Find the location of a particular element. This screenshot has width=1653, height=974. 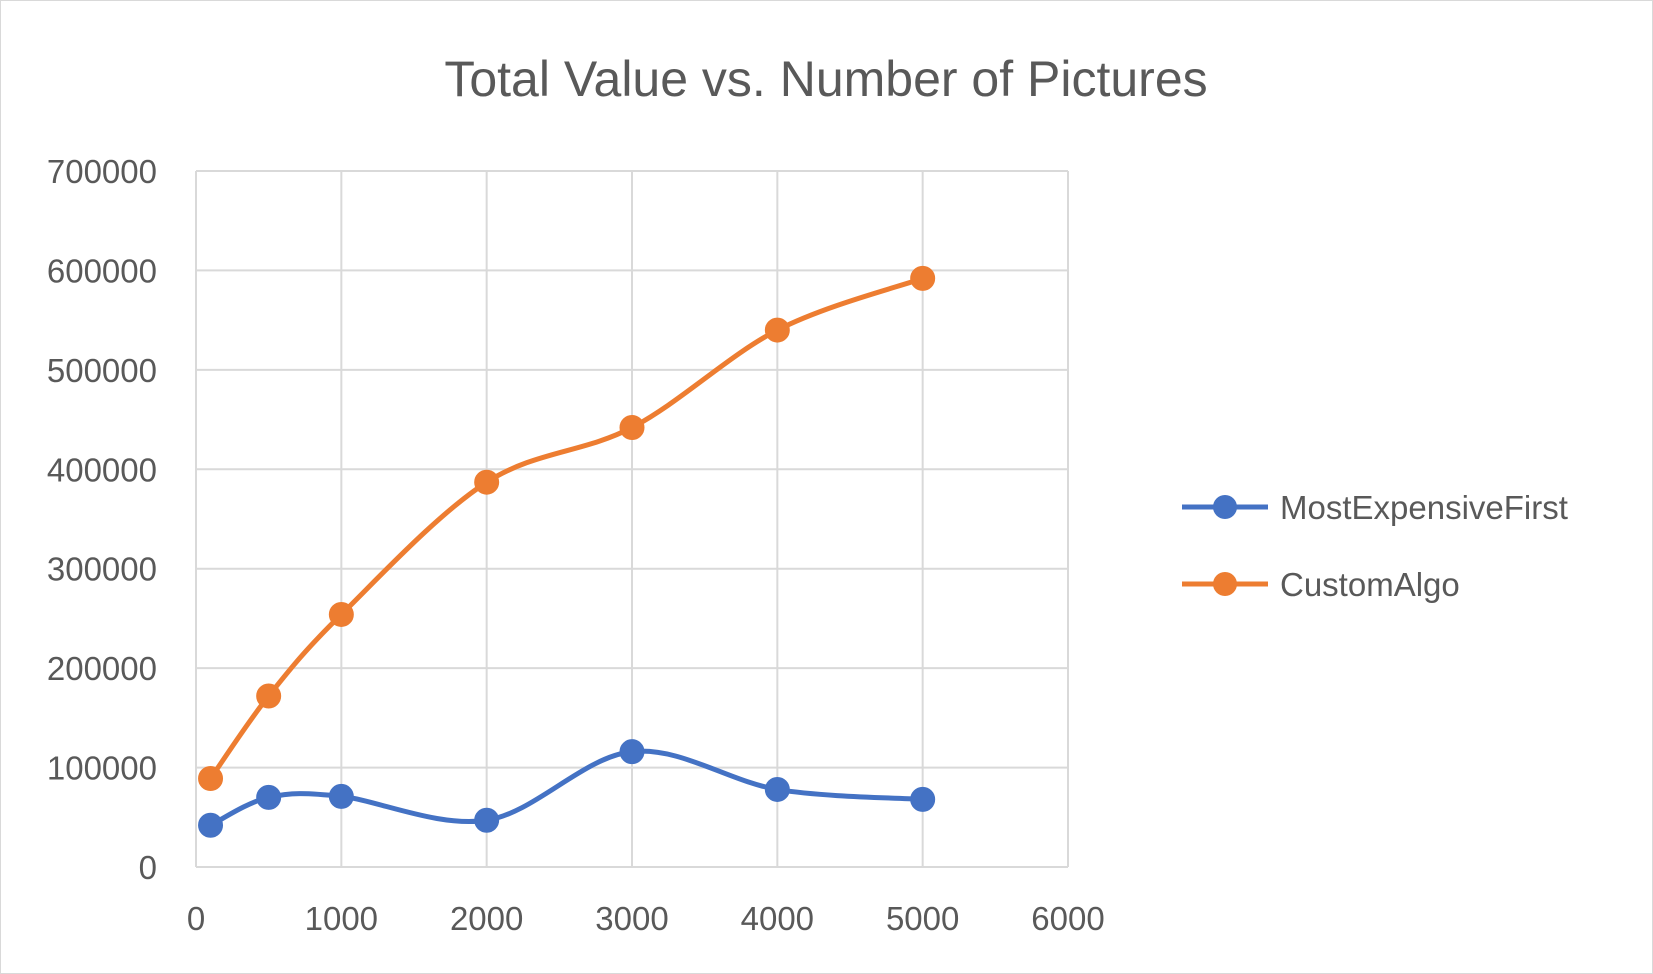

y-tick-label: 600000 is located at coordinates (102, 270).